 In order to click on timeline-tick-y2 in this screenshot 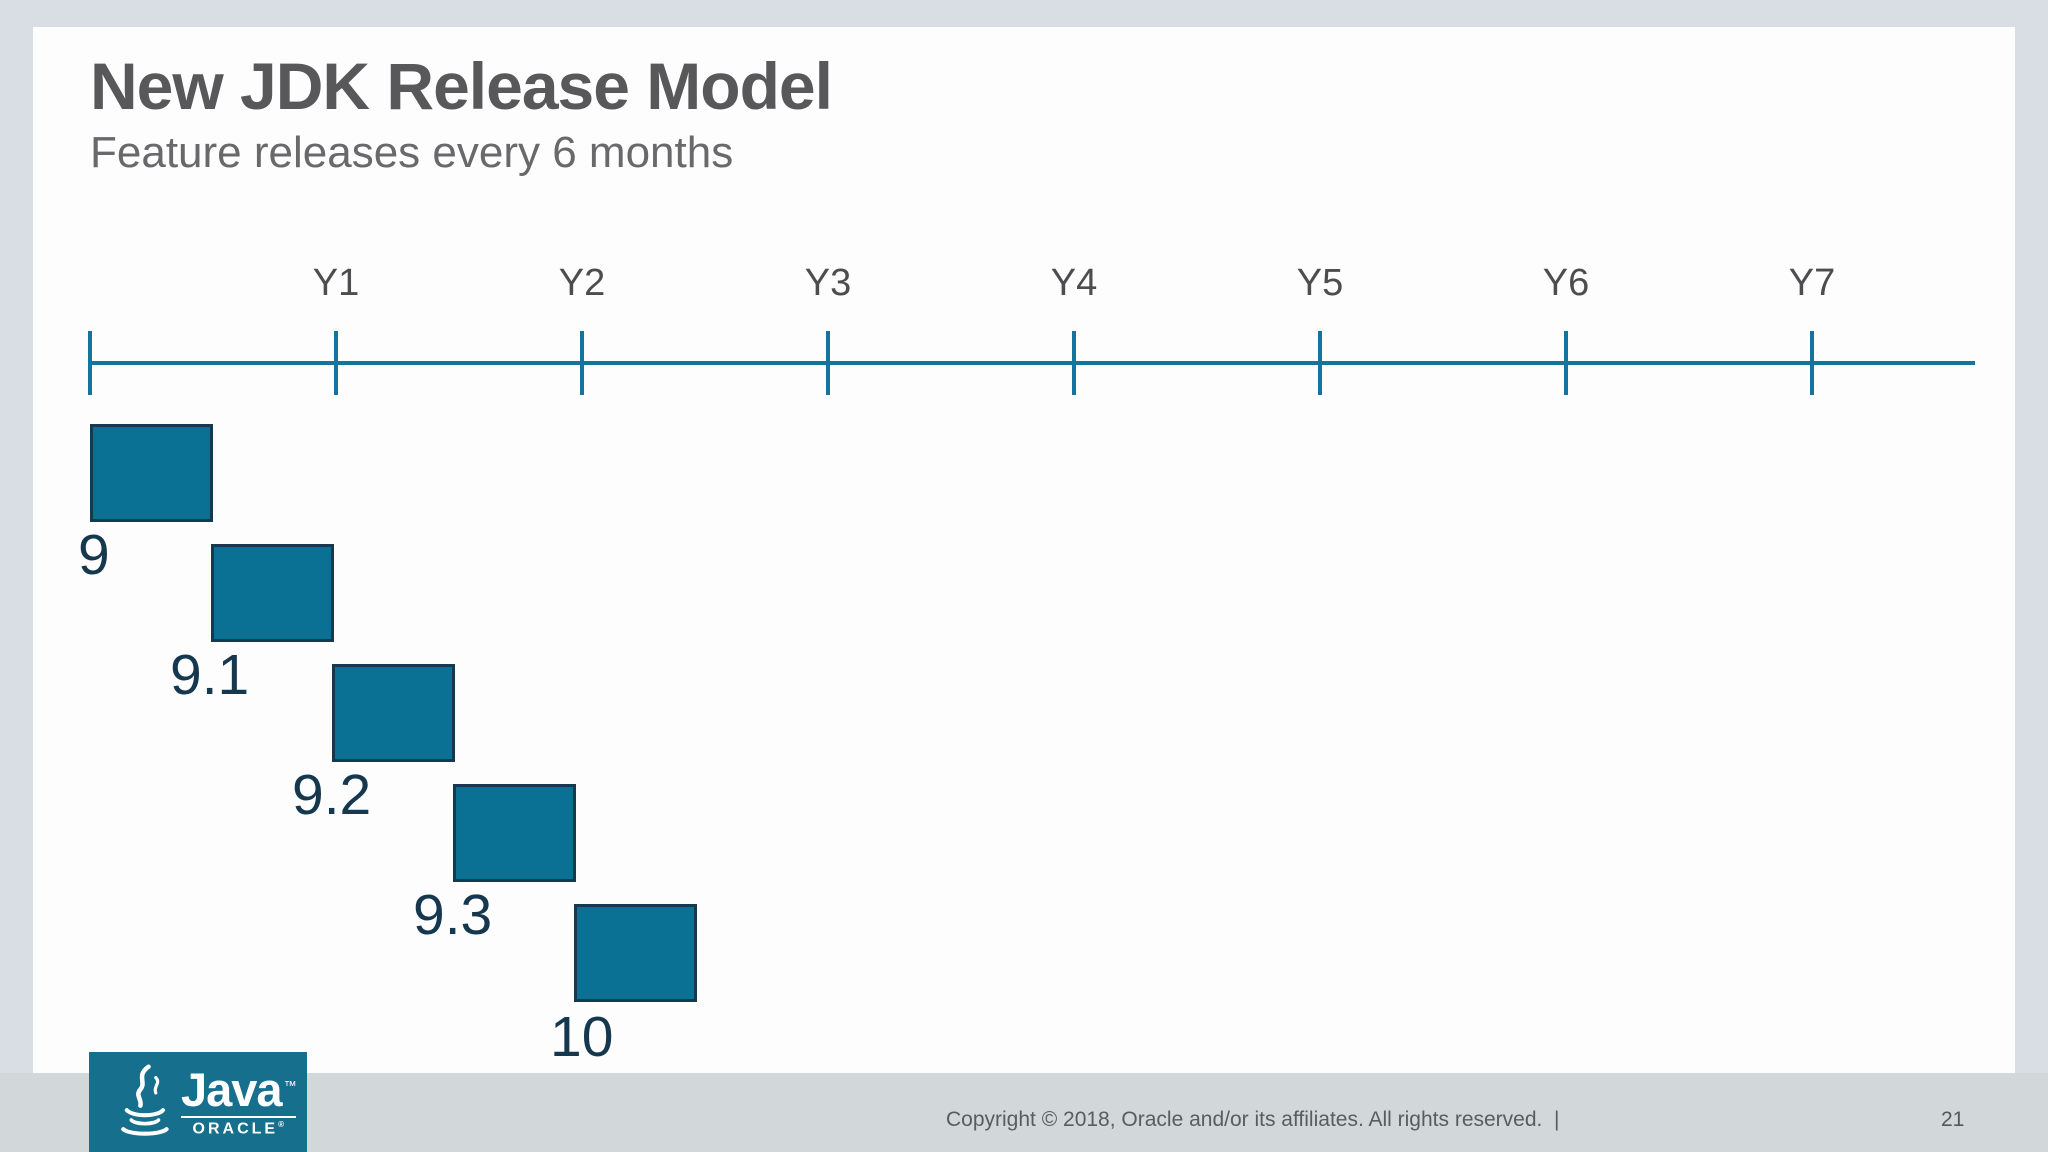, I will do `click(582, 363)`.